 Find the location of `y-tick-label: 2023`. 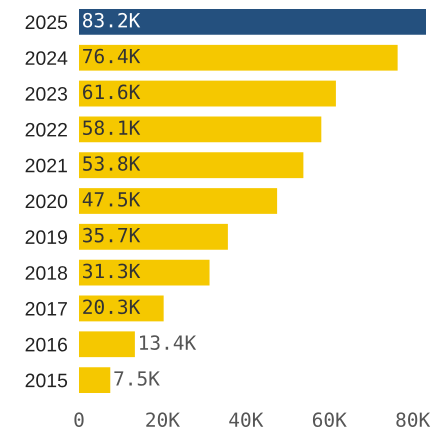

y-tick-label: 2023 is located at coordinates (47, 94).